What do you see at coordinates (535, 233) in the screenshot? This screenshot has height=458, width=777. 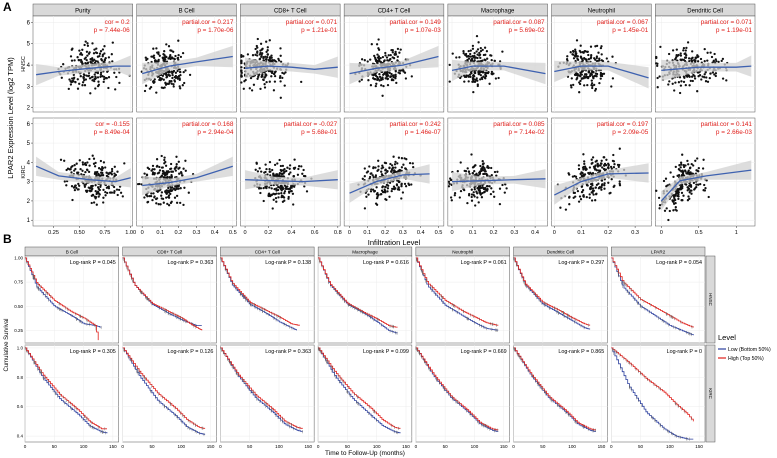 I see `x-tick-label: 0.4` at bounding box center [535, 233].